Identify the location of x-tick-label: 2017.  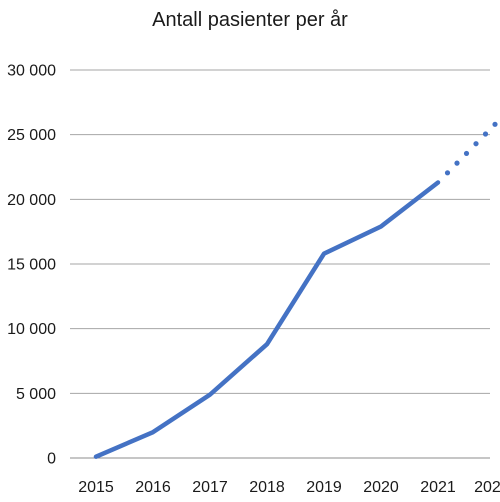
(210, 487).